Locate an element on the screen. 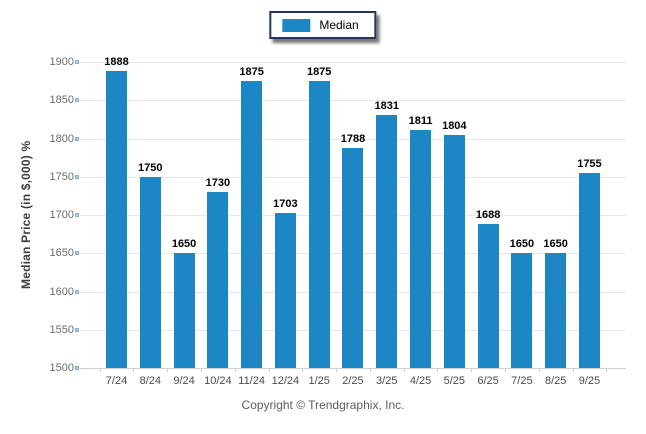 The image size is (646, 434). bar-slot: 1755 9/25 is located at coordinates (589, 272).